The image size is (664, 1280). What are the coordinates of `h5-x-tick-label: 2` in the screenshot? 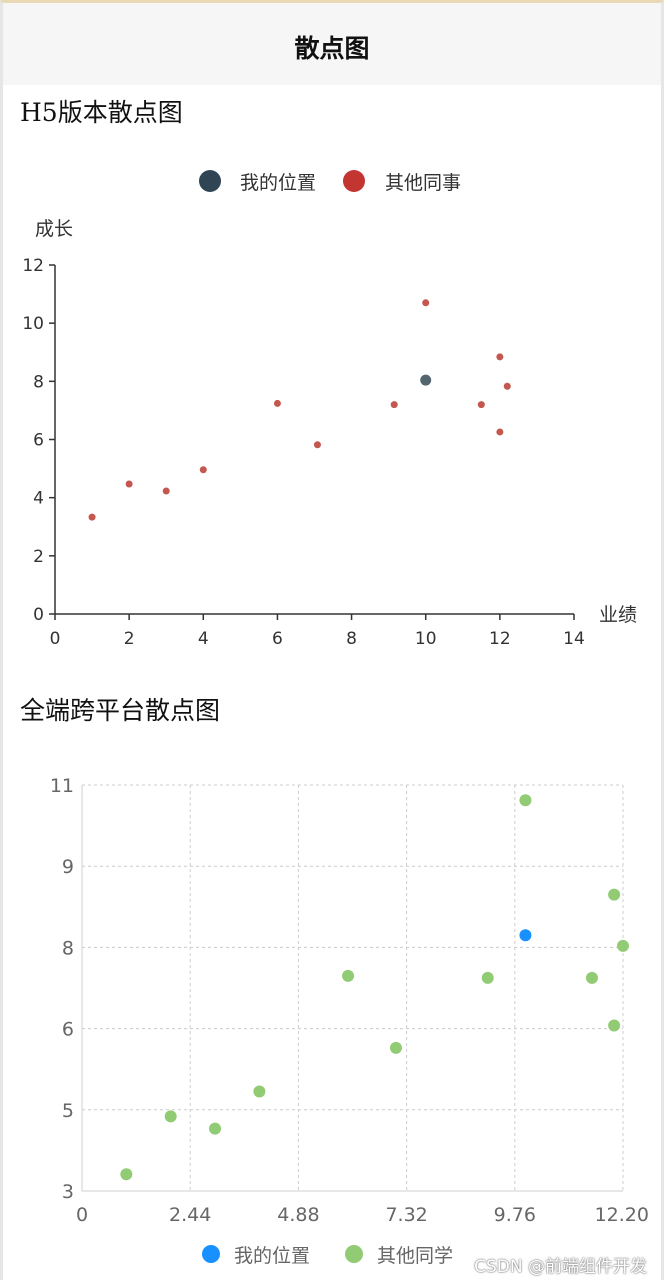 It's located at (129, 639).